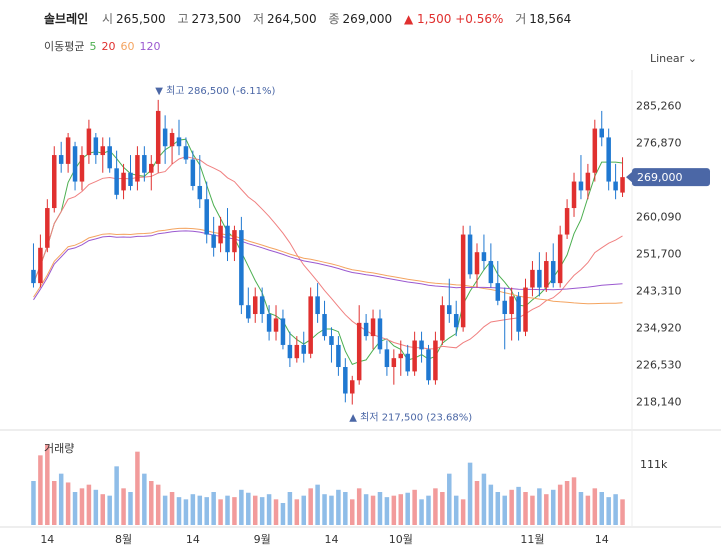 Image resolution: width=721 pixels, height=553 pixels. What do you see at coordinates (292, 19) in the screenshot?
I see `low-value: 264,500` at bounding box center [292, 19].